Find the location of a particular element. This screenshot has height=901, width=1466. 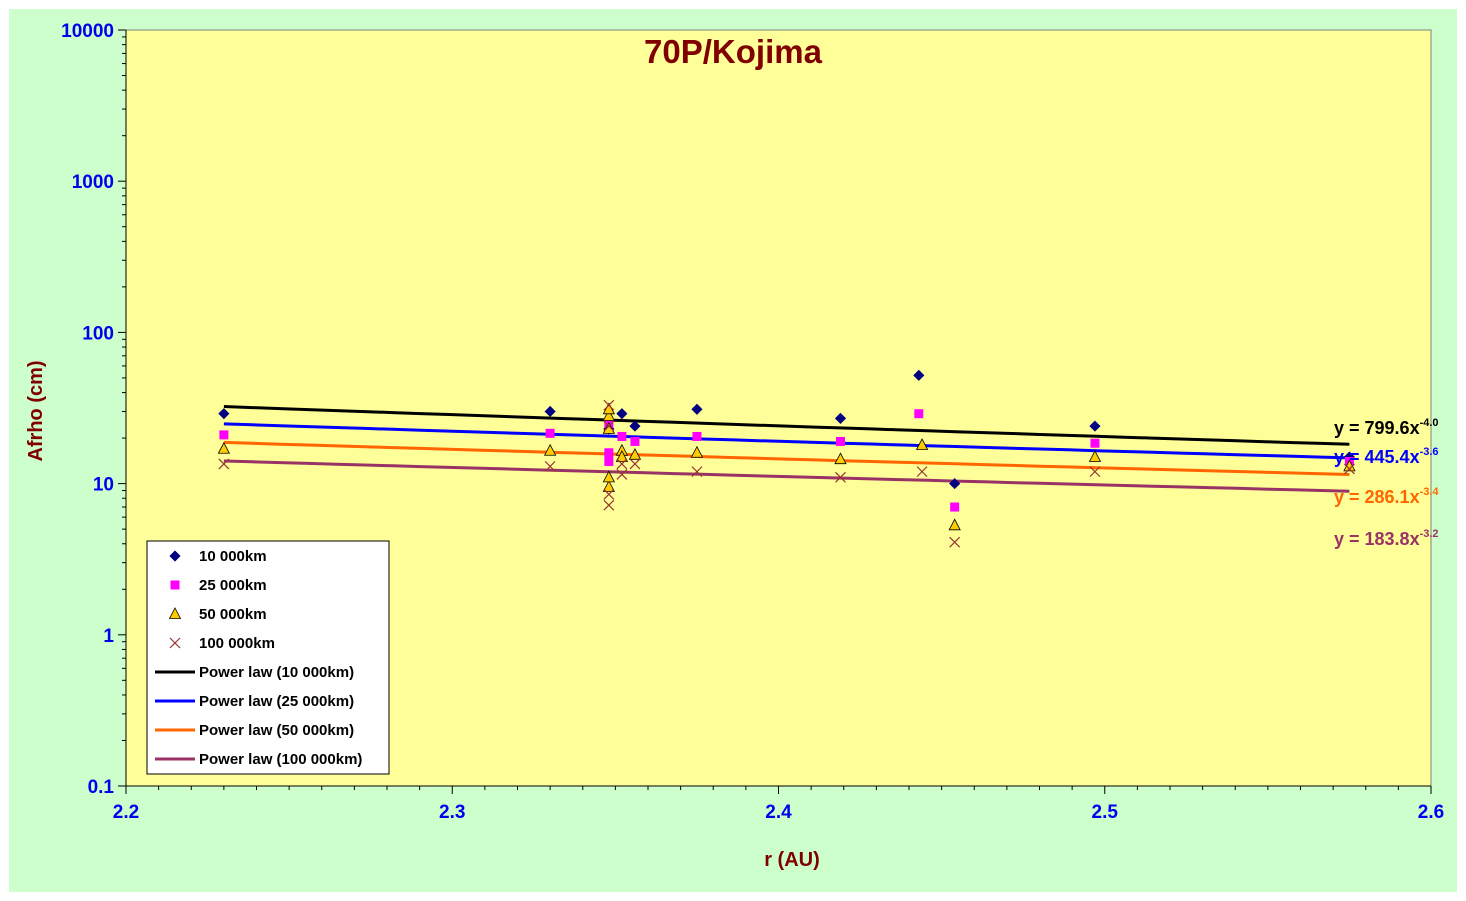

trendline-equation: y = 799.6x-4.0 is located at coordinates (1386, 427).